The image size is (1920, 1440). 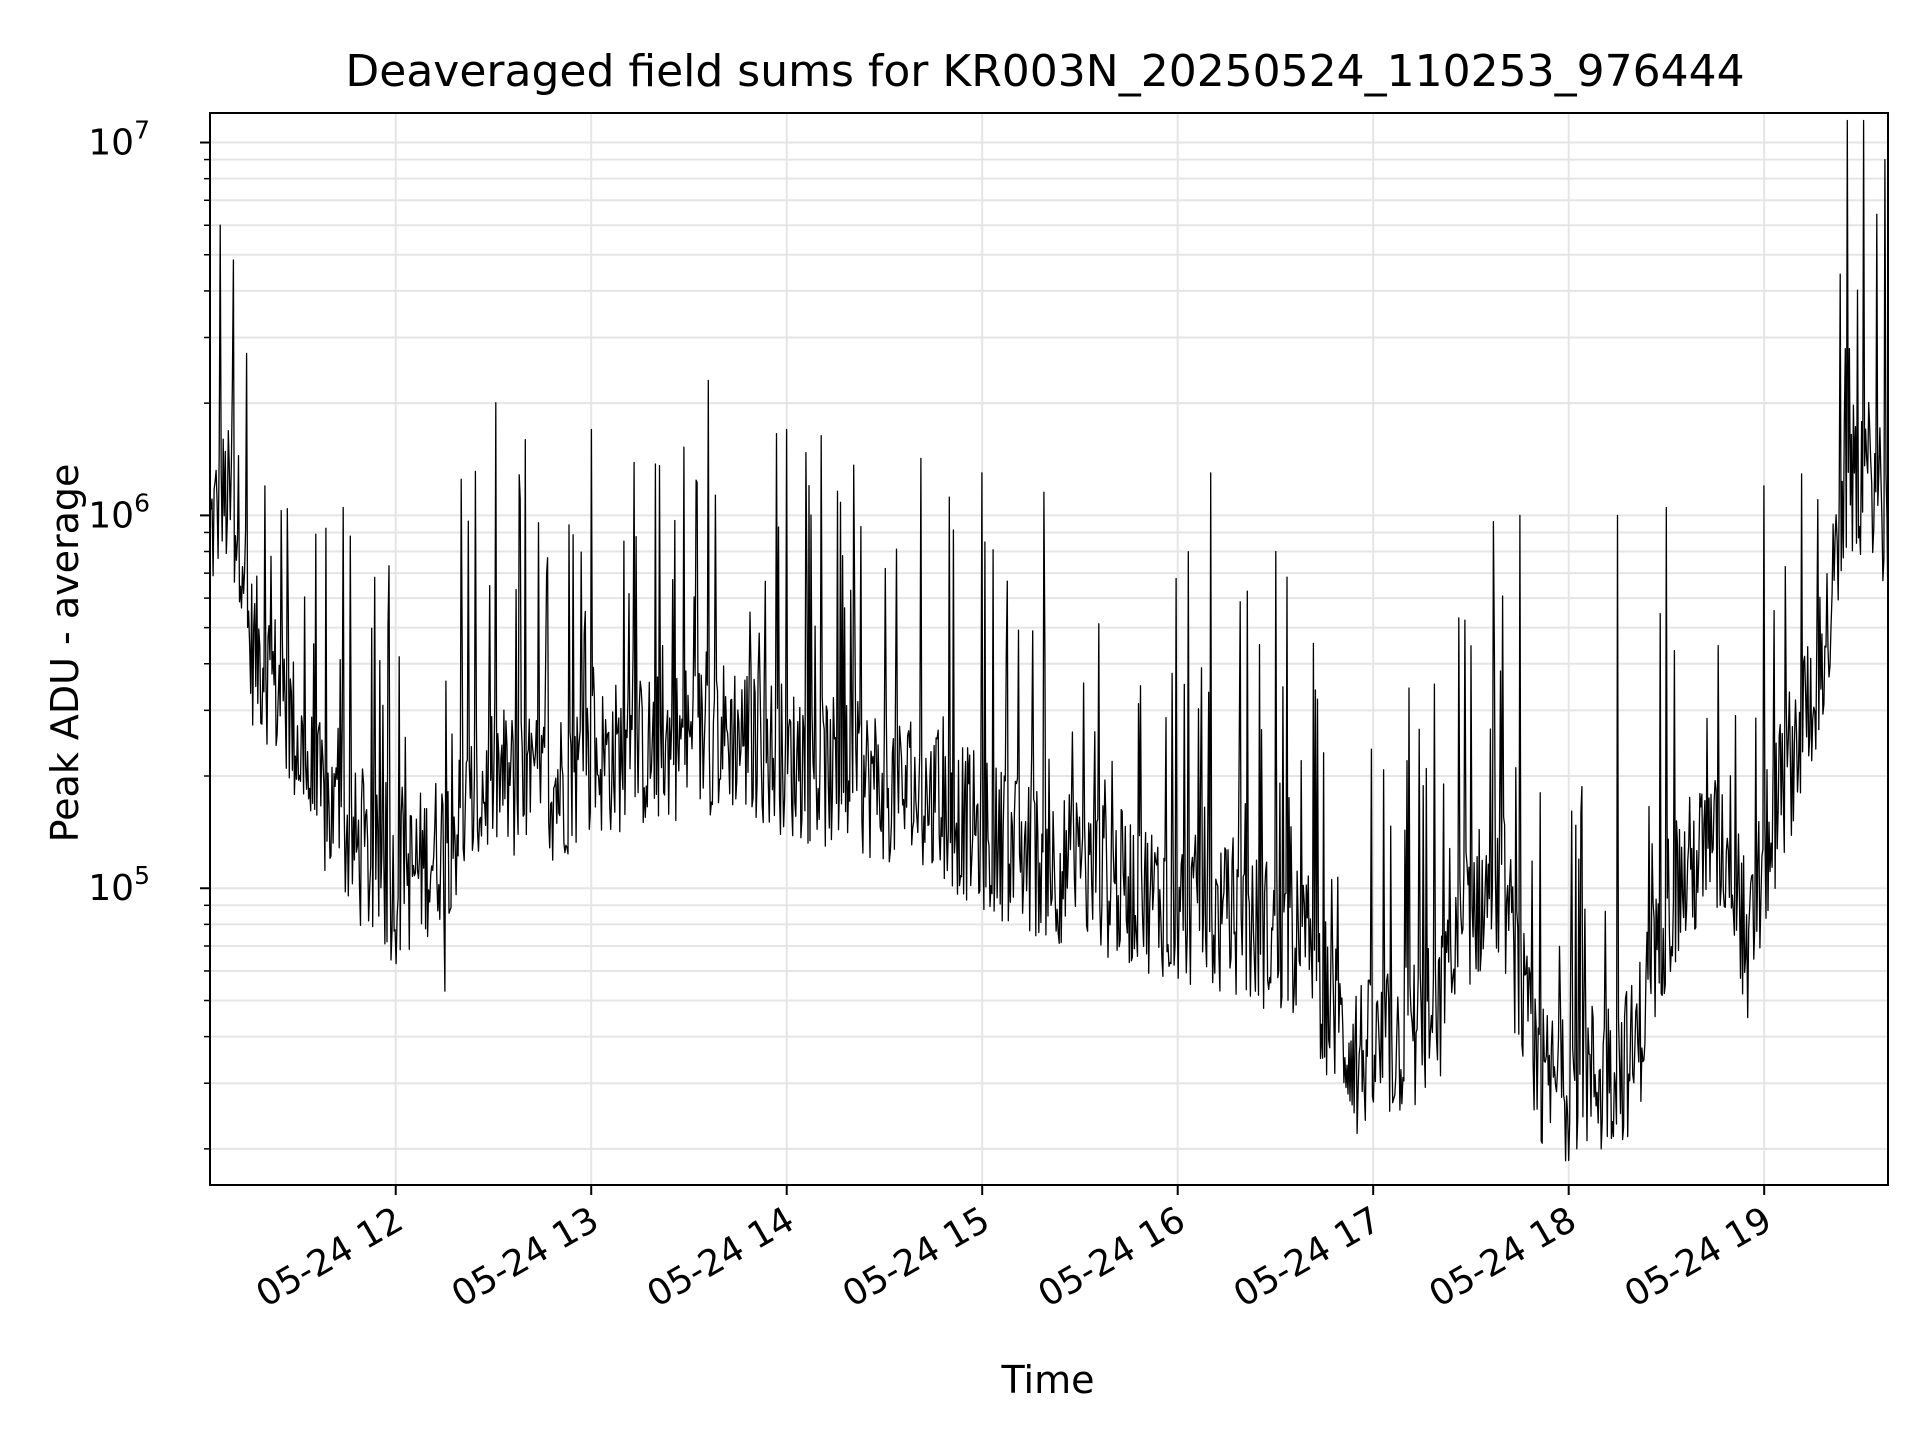 What do you see at coordinates (119, 140) in the screenshot?
I see `y-tick-label: 10⁷` at bounding box center [119, 140].